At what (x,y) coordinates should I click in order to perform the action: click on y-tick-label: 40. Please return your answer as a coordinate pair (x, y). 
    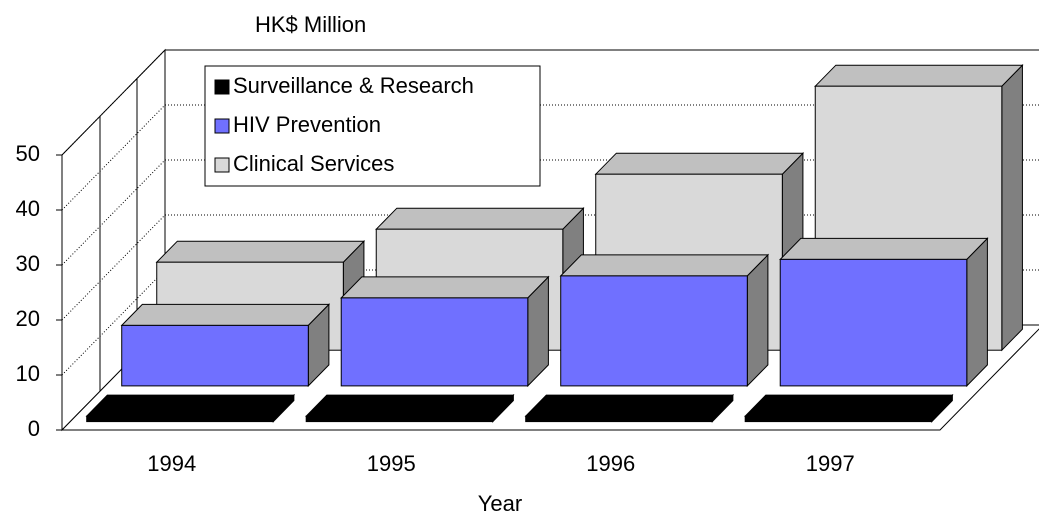
    Looking at the image, I should click on (28, 208).